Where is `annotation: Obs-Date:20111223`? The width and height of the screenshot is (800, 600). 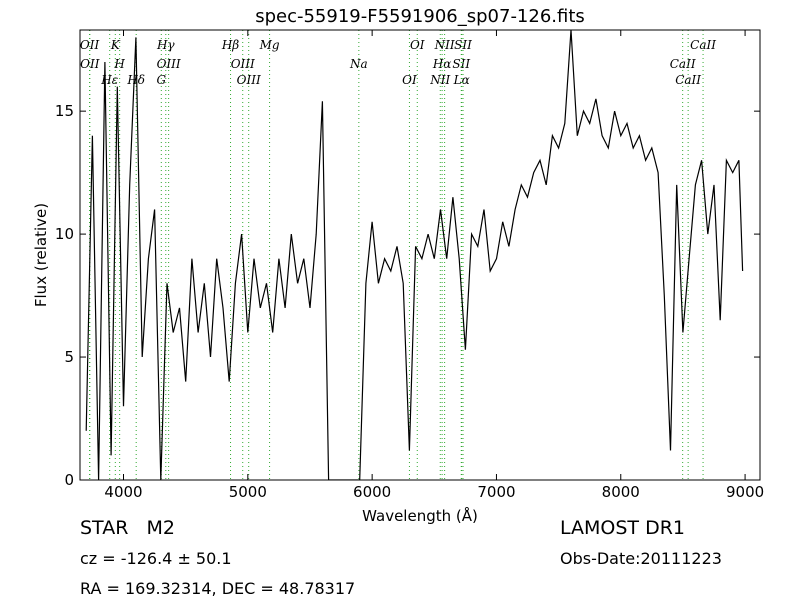
annotation: Obs-Date:20111223 is located at coordinates (641, 558).